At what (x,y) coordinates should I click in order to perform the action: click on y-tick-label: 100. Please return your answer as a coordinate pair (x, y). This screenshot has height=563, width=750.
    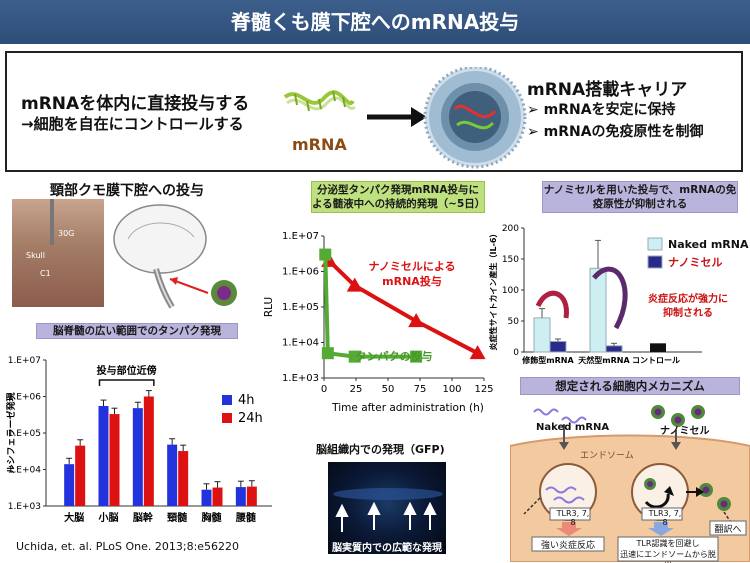
    Looking at the image, I should click on (510, 291).